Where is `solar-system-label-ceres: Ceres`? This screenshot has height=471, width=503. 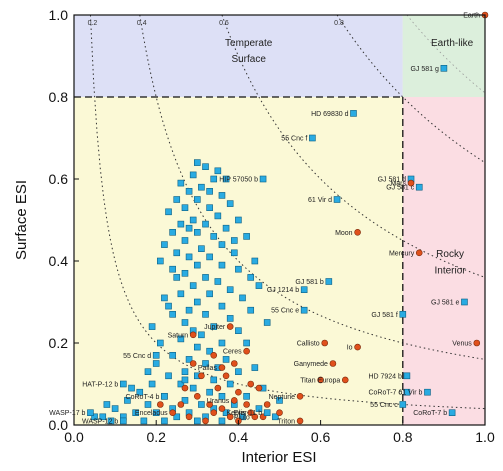
solar-system-label-ceres: Ceres is located at coordinates (232, 352).